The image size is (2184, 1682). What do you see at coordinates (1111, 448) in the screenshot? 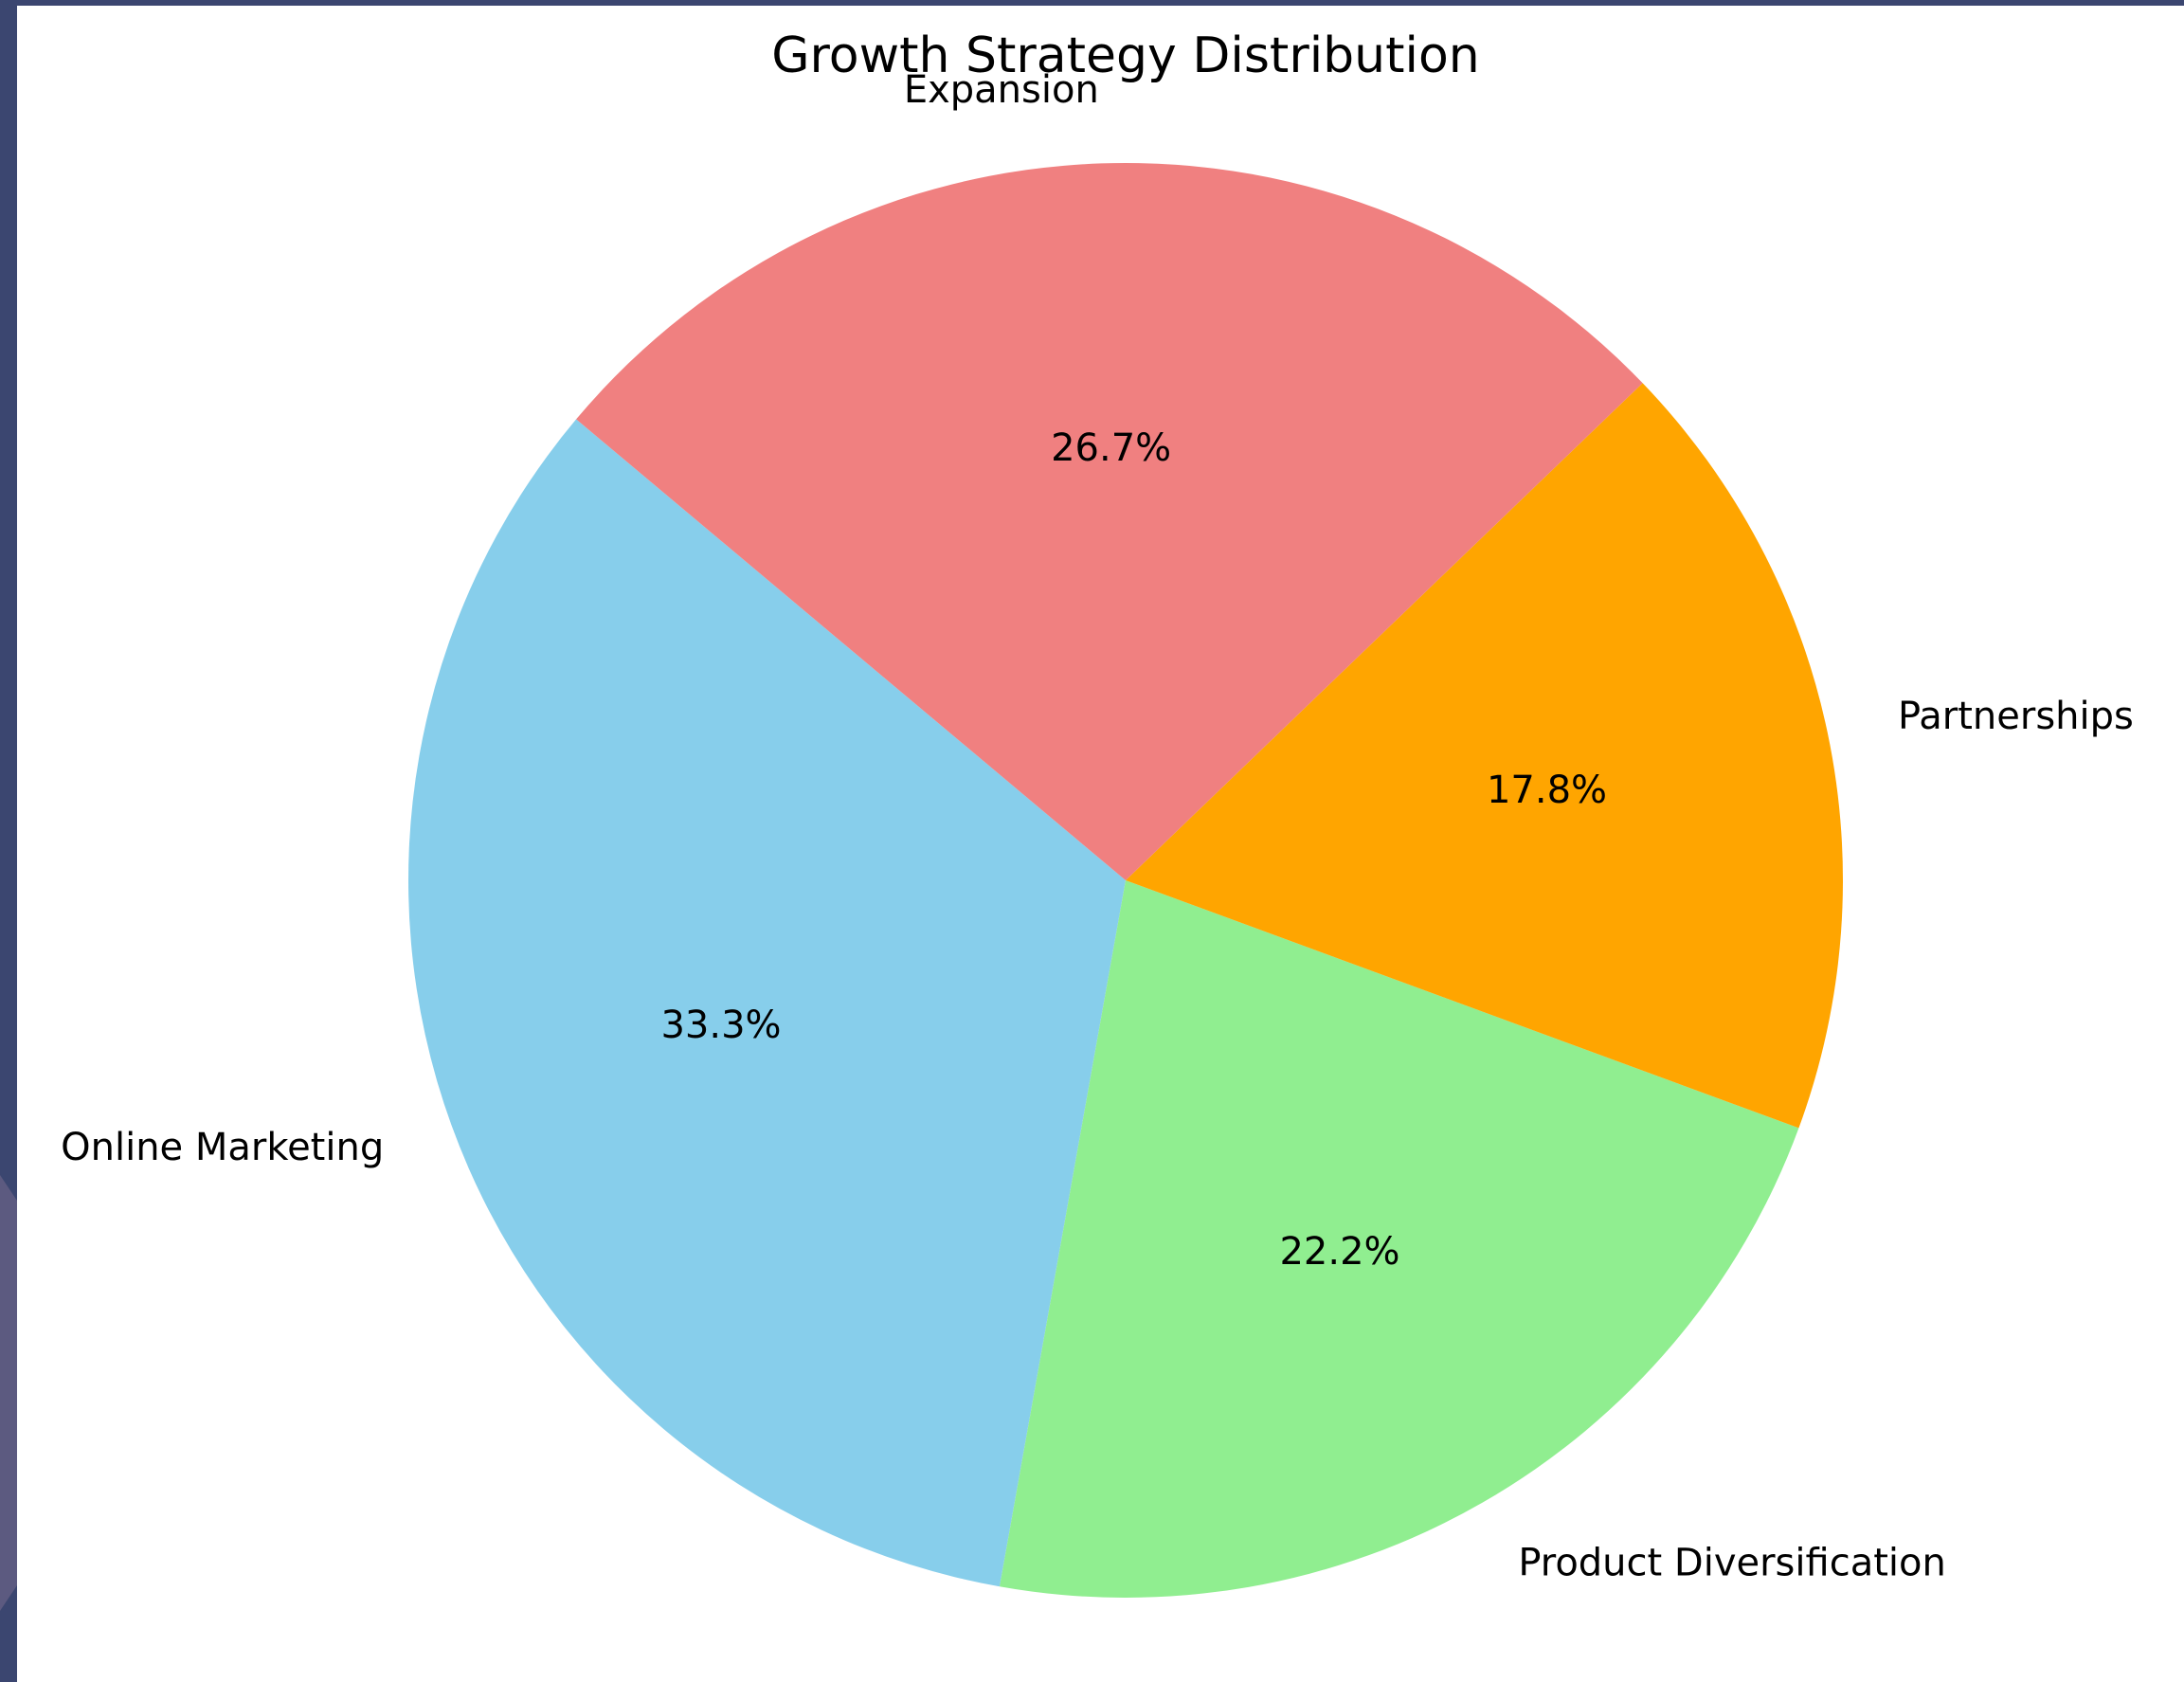
I see `value-label: 26.7%` at bounding box center [1111, 448].